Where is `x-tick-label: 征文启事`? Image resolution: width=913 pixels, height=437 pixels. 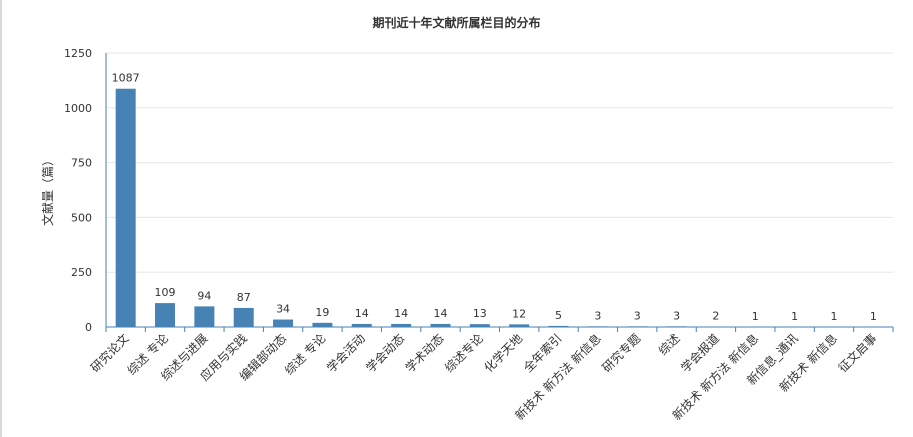
x-tick-label: 征文启事 is located at coordinates (857, 353).